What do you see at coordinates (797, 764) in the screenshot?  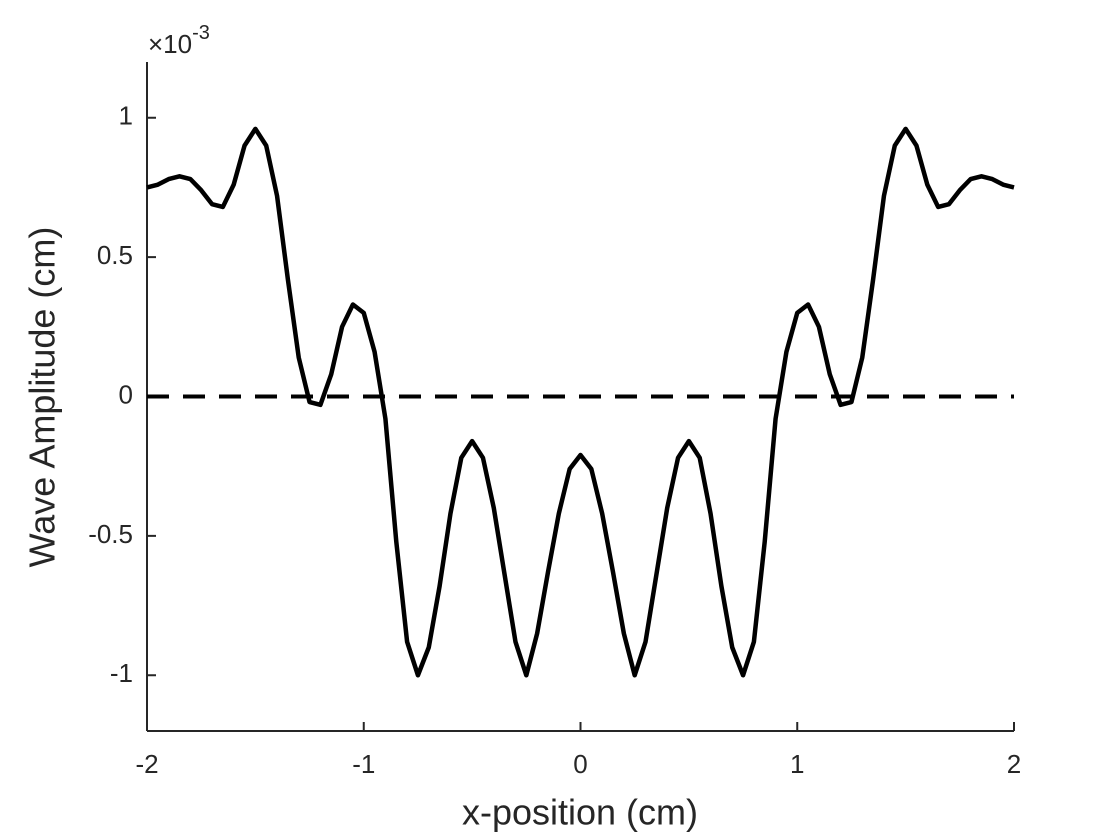 I see `x-tick-label: 1` at bounding box center [797, 764].